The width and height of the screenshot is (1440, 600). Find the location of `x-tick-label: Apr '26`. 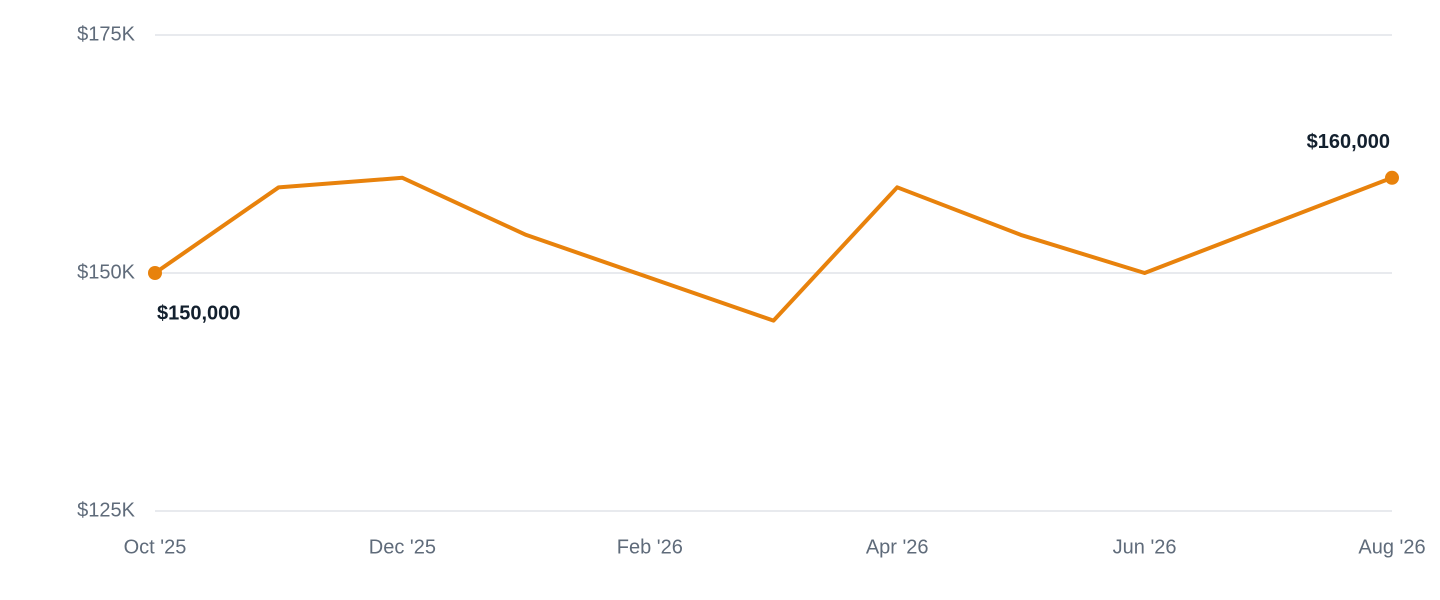

x-tick-label: Apr '26 is located at coordinates (897, 547).